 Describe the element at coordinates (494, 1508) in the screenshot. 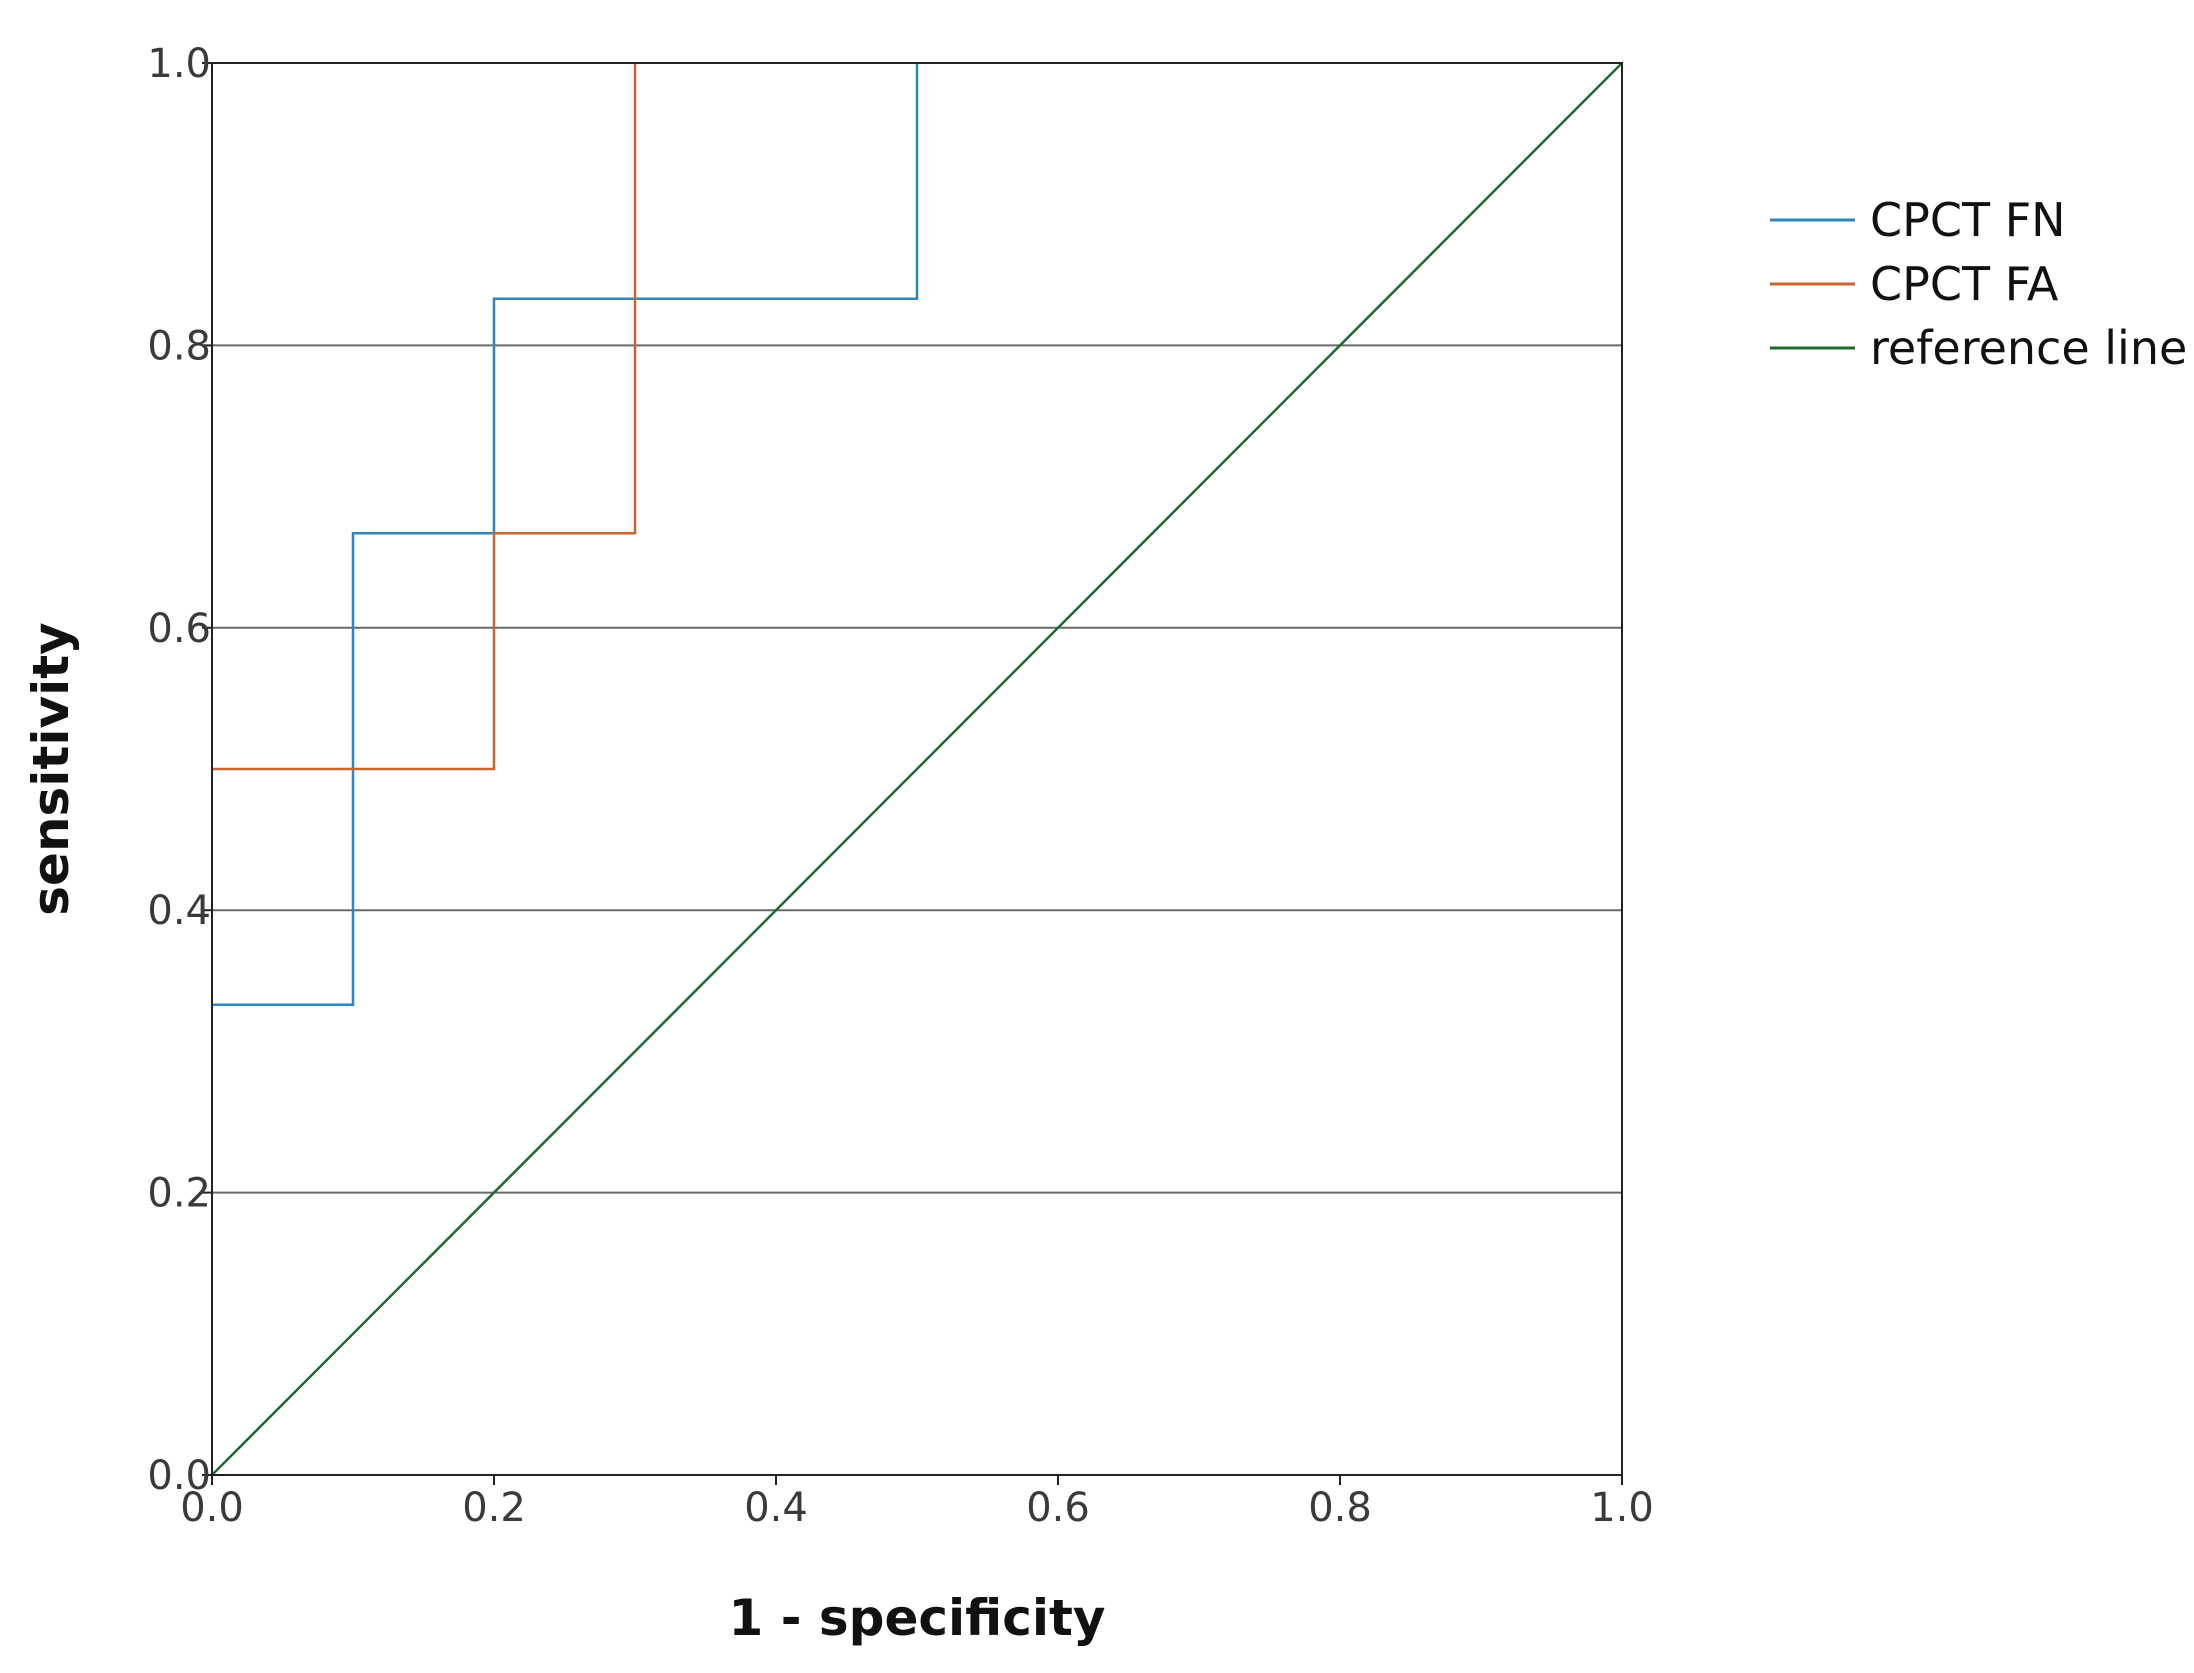

I see `x-tick-label-1: 0.2` at that location.